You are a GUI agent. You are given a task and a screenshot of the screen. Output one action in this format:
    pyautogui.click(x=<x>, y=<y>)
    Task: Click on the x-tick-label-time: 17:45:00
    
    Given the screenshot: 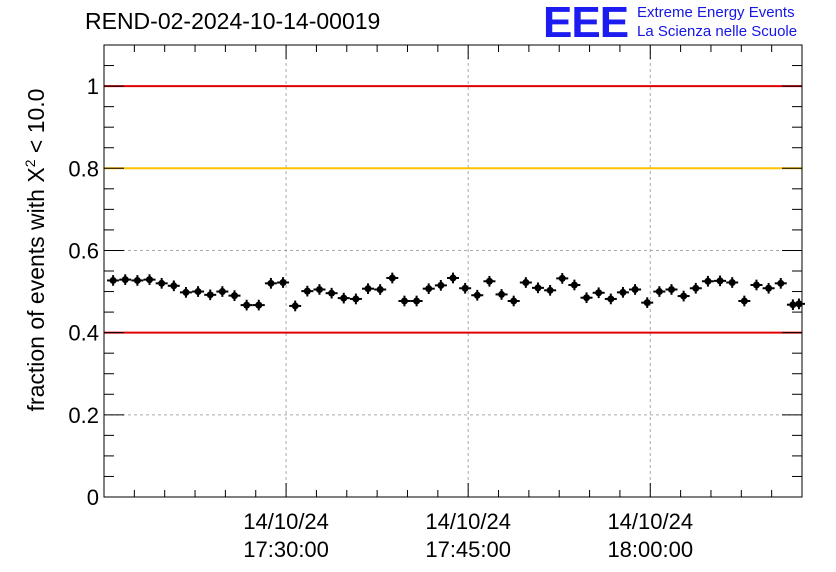 What is the action you would take?
    pyautogui.click(x=468, y=549)
    